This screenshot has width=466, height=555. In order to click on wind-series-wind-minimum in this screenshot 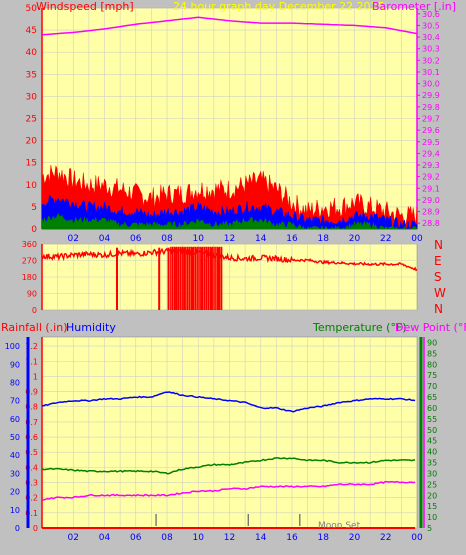, I will do `click(229, 221)`.